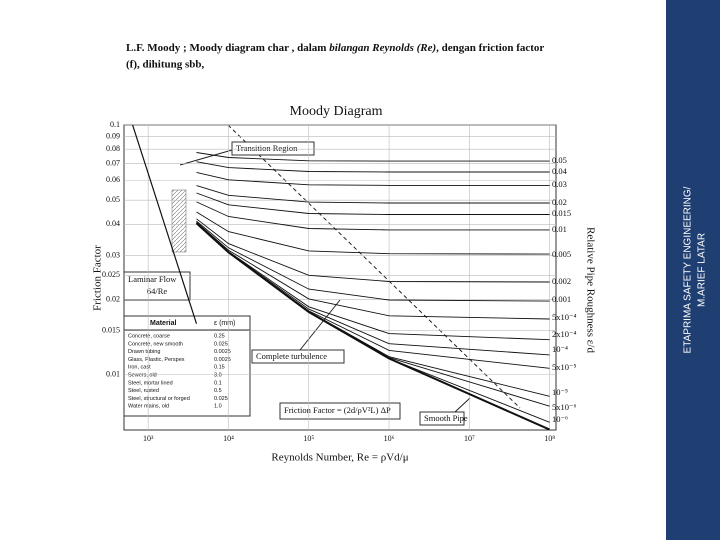 The width and height of the screenshot is (720, 540). What do you see at coordinates (490, 48) in the screenshot?
I see `heading-part: , dengan friction factor` at bounding box center [490, 48].